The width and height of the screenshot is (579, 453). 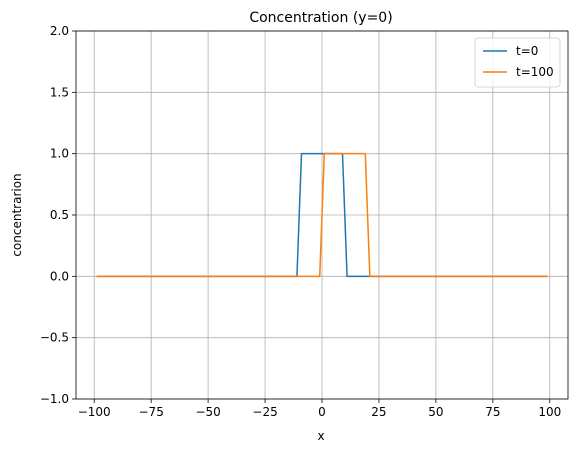 What do you see at coordinates (207, 412) in the screenshot?
I see `x-tick-label: −50` at bounding box center [207, 412].